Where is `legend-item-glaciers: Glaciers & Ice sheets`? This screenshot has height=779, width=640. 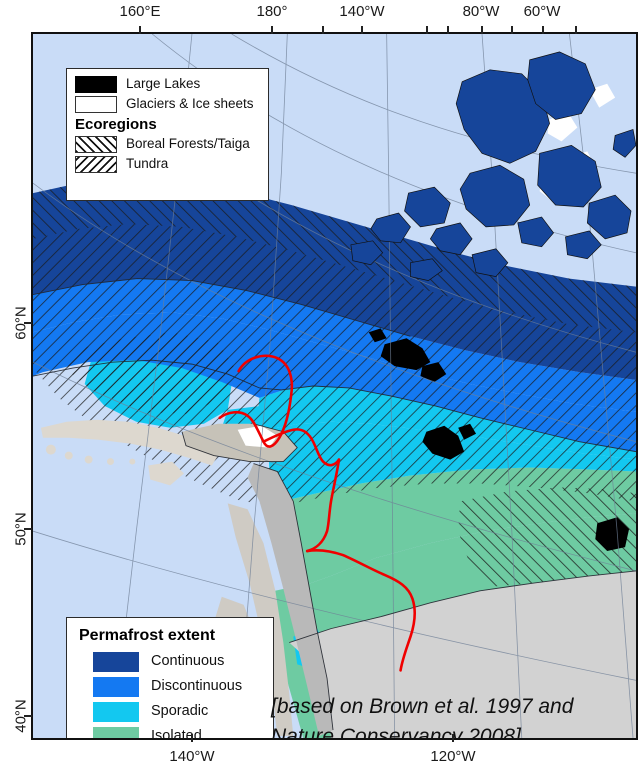 legend-item-glaciers: Glaciers & Ice sheets is located at coordinates (167, 104).